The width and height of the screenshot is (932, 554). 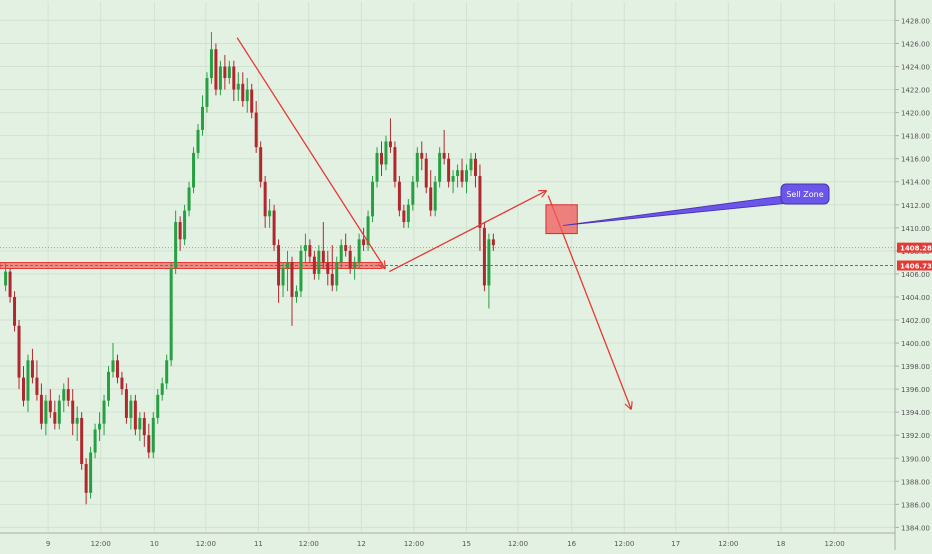 I want to click on price-tick-label: 1392.00, so click(x=915, y=436).